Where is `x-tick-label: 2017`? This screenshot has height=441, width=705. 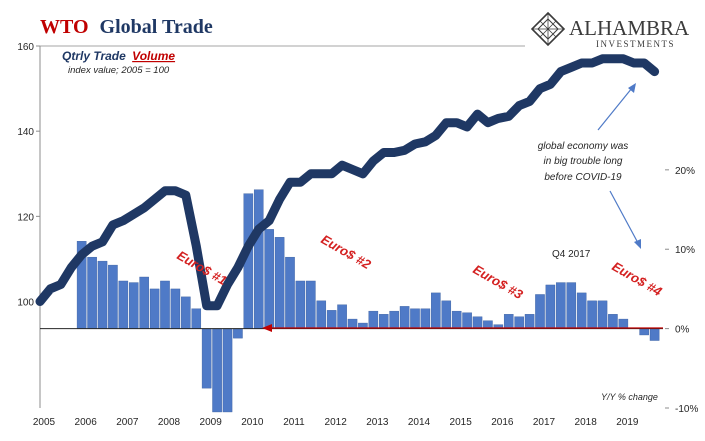 x-tick-label: 2017 is located at coordinates (544, 422).